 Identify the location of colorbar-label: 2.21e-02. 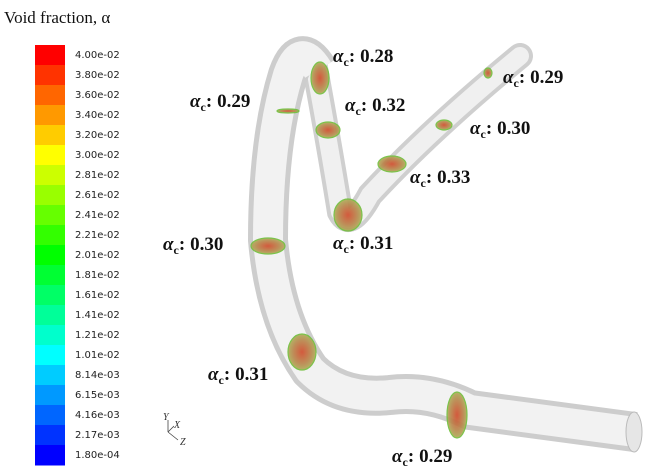
(97, 235).